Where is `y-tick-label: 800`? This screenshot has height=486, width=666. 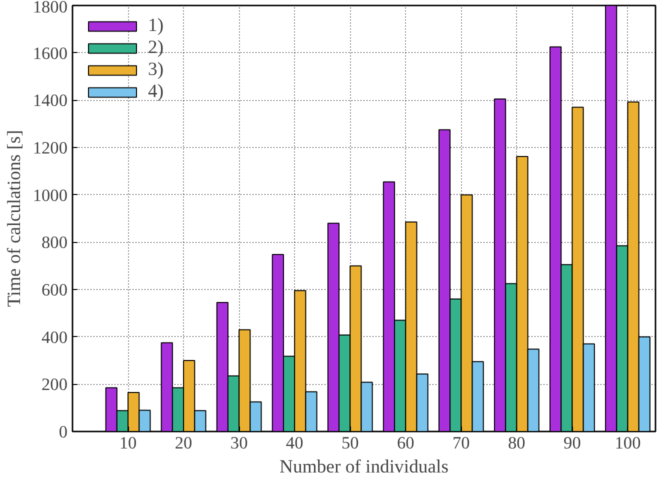
y-tick-label: 800 is located at coordinates (55, 242).